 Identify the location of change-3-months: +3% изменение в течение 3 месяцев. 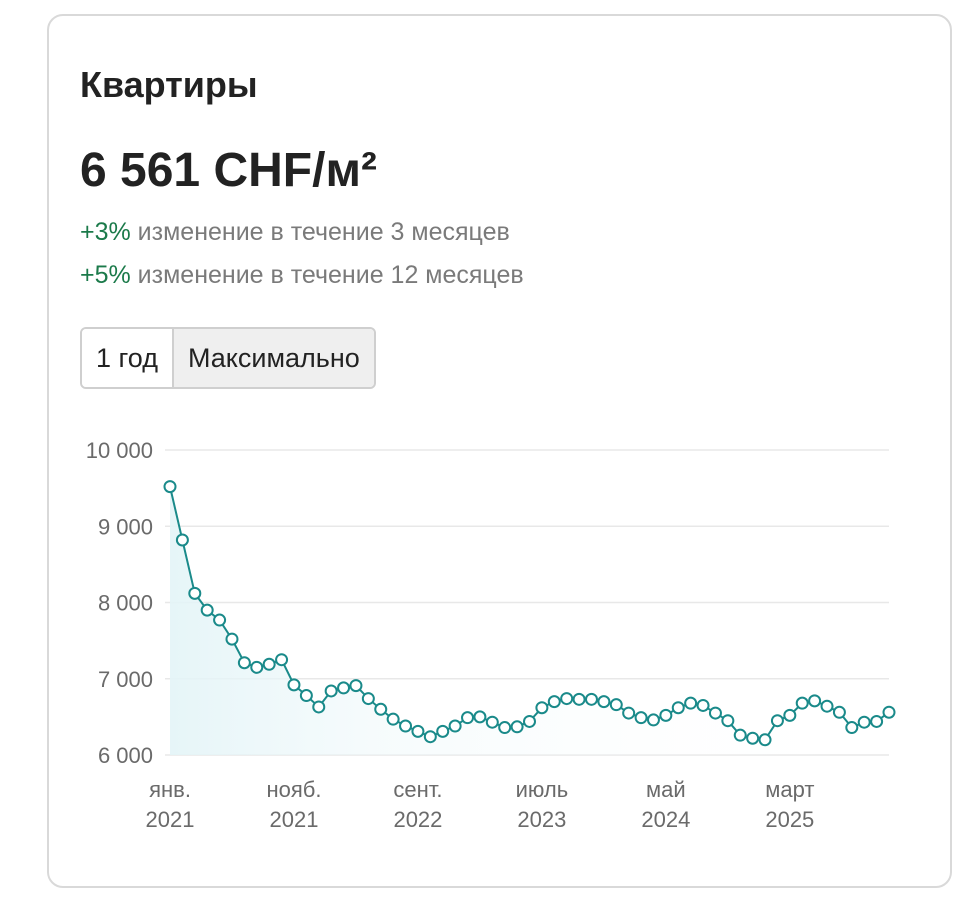
(295, 232).